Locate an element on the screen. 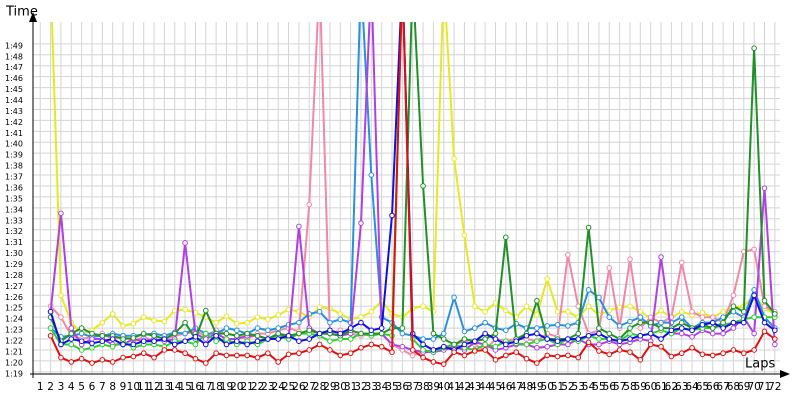  y-tick-label: 1:22 is located at coordinates (14, 341).